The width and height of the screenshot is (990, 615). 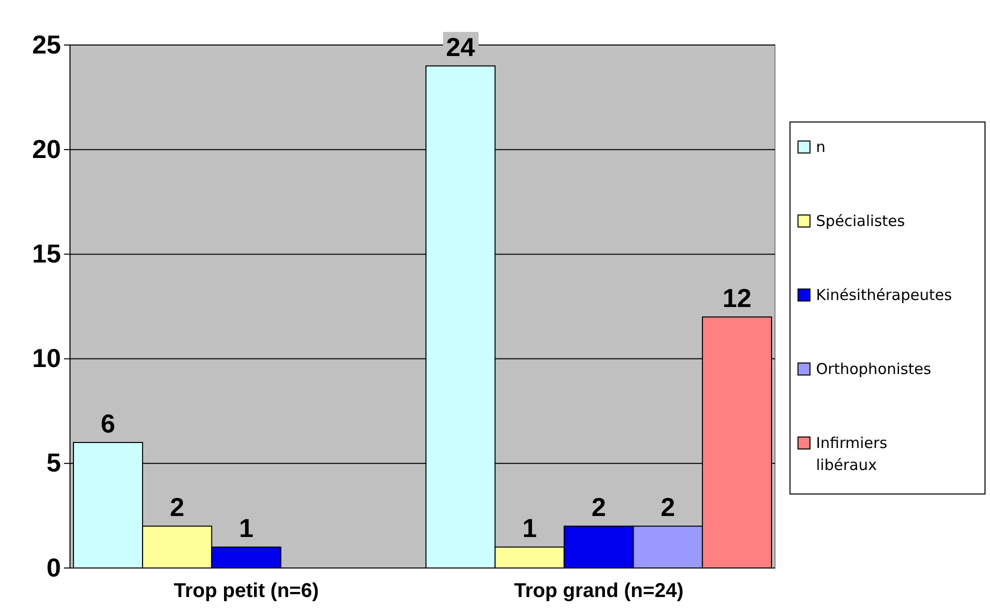 I want to click on y-tick-label: 10, so click(x=46, y=358).